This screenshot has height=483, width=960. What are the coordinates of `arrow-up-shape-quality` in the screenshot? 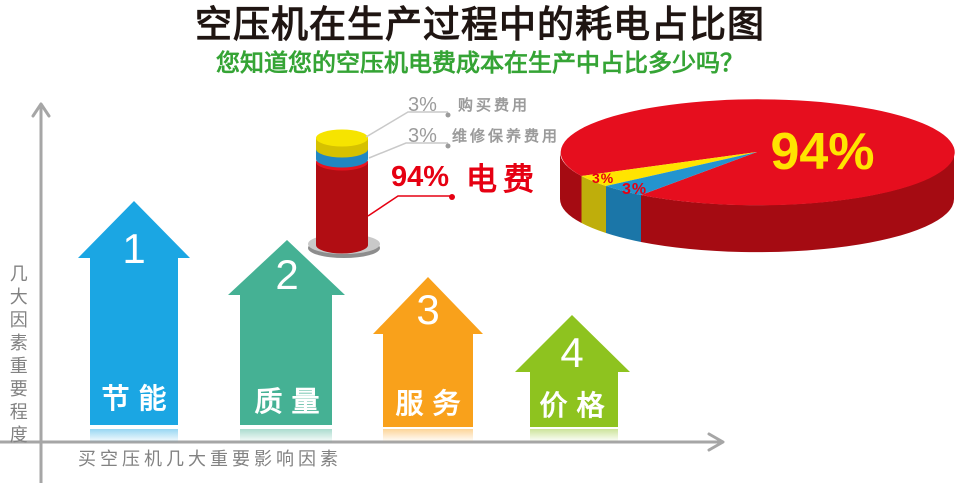 It's located at (286, 332).